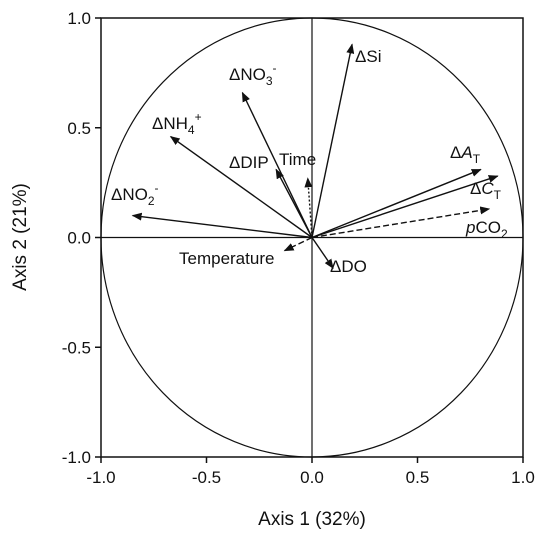 This screenshot has width=546, height=534. I want to click on x-tick-label: 0.5, so click(418, 477).